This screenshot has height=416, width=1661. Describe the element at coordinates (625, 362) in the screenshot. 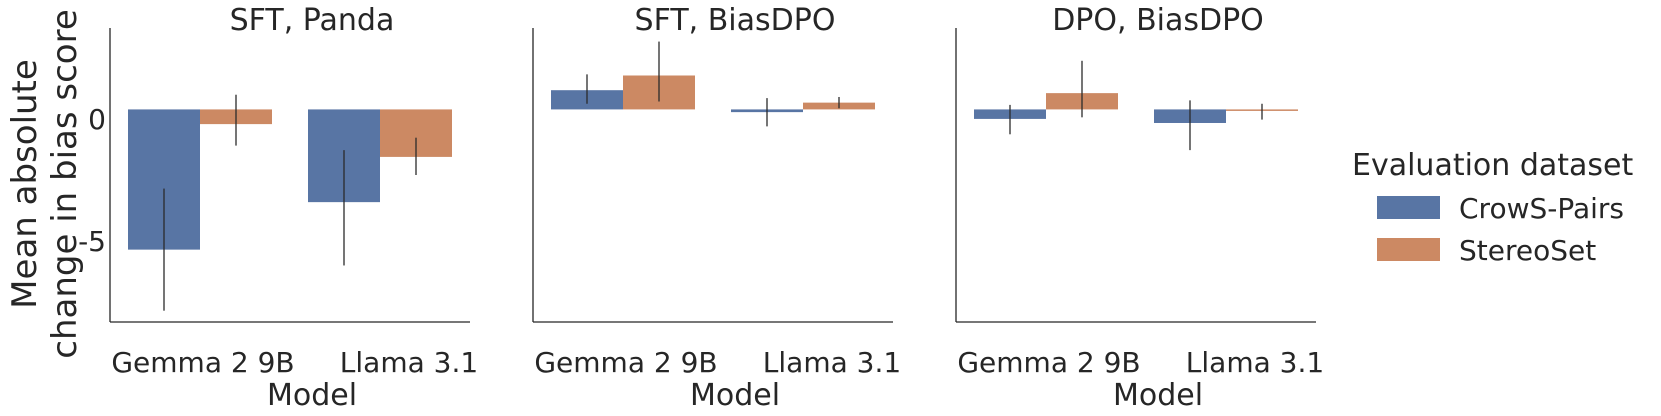

I see `panel-2-x-tick-gemma: Gemma 2 9B` at that location.